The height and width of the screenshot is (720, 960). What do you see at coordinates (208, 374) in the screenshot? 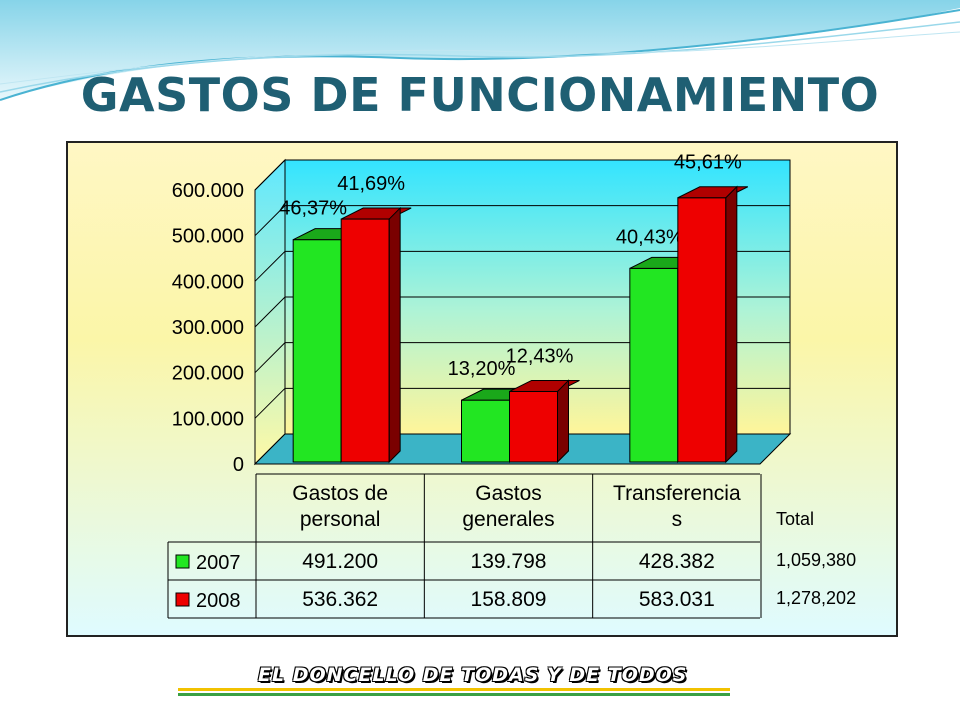
I see `y-tick-label: 200.000` at bounding box center [208, 374].